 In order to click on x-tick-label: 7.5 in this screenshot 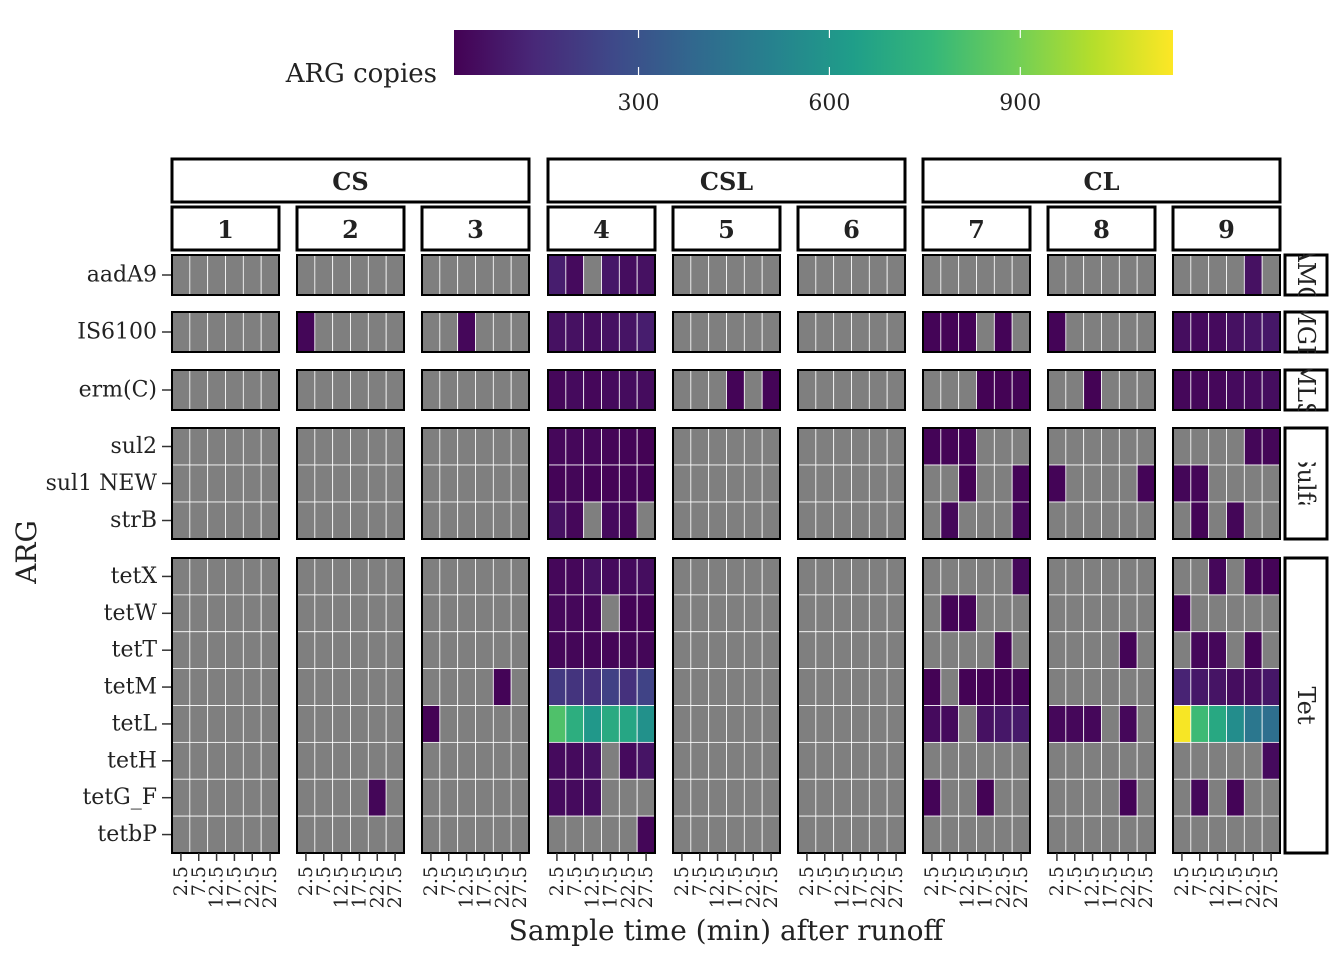, I will do `click(575, 881)`.